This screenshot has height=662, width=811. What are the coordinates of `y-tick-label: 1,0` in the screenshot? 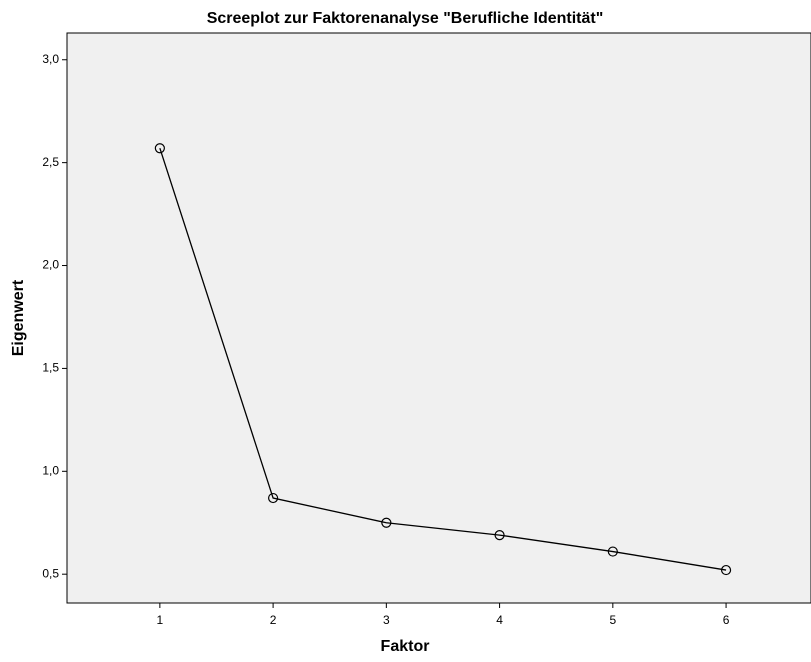 It's located at (50, 470).